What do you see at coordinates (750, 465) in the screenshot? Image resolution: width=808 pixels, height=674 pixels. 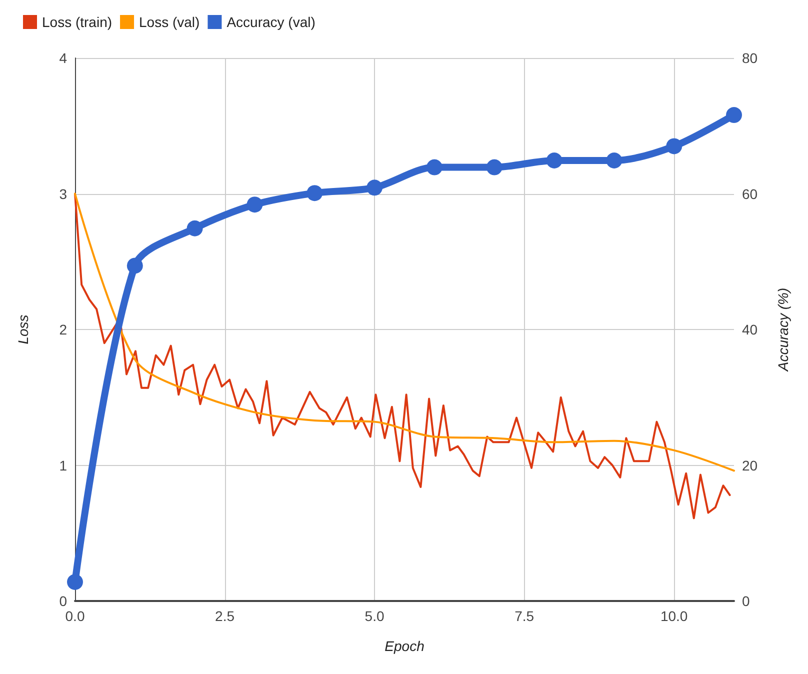 I see `y2-tick-label: 20` at bounding box center [750, 465].